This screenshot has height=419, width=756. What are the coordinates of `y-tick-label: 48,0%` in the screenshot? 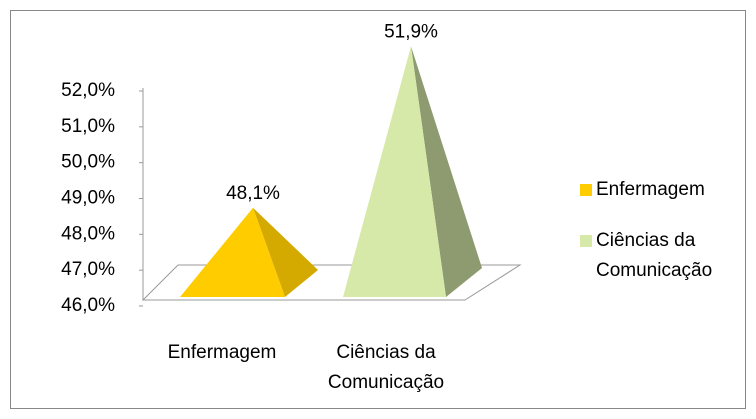 It's located at (88, 233).